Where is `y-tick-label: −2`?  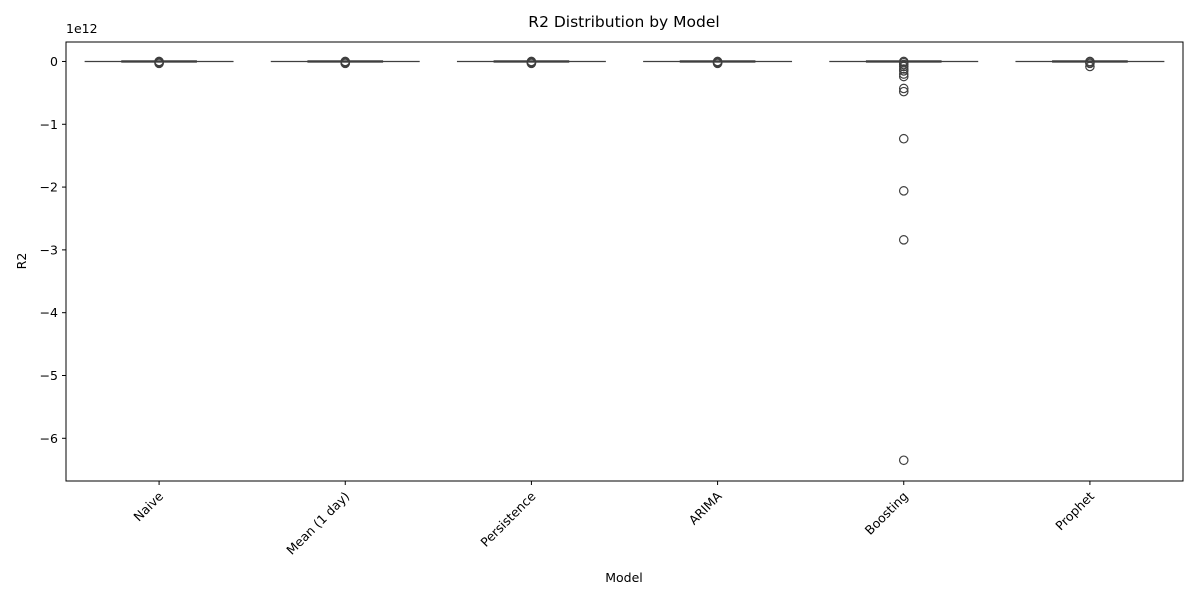 y-tick-label: −2 is located at coordinates (49, 187).